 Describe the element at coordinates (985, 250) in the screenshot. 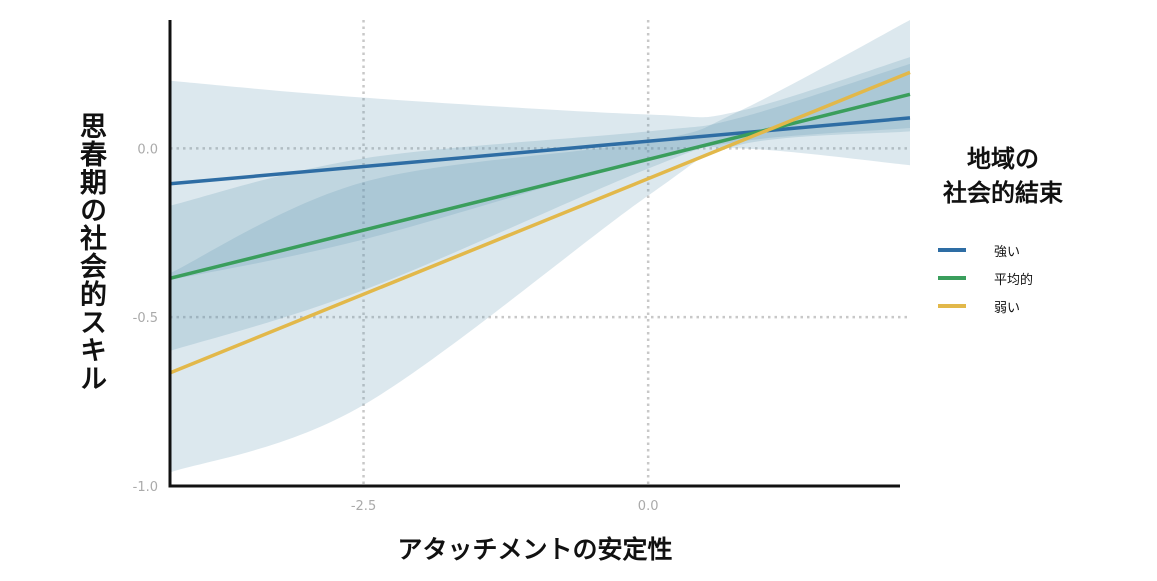

I see `legend-item-strong: 強い` at that location.